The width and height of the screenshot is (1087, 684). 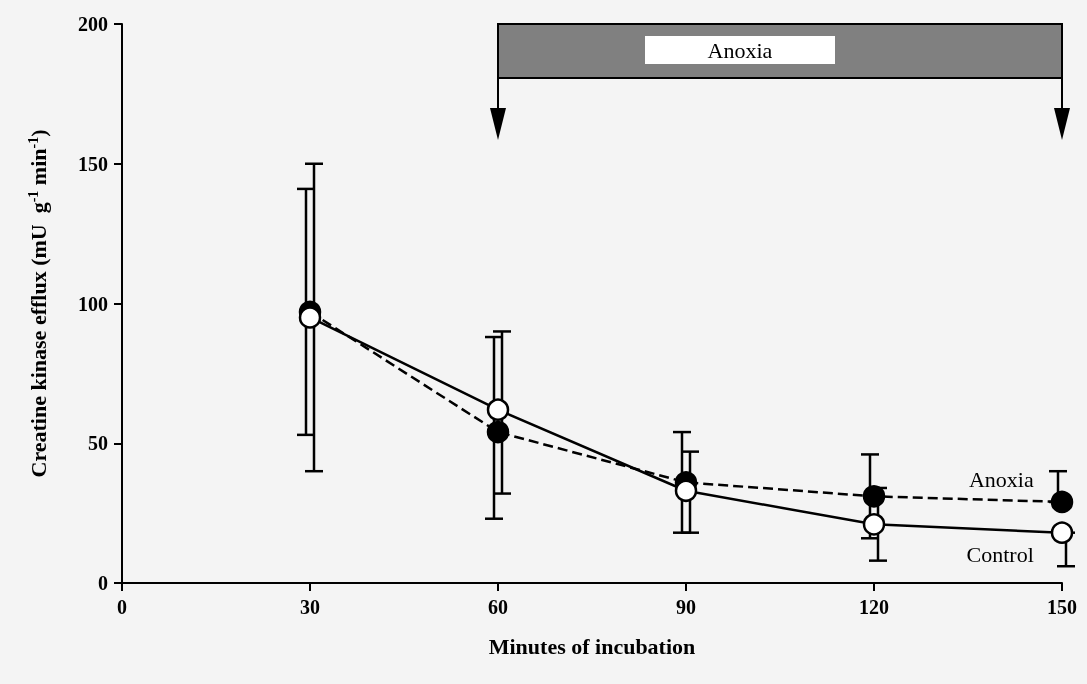 What do you see at coordinates (103, 583) in the screenshot?
I see `y-tick-label: 0` at bounding box center [103, 583].